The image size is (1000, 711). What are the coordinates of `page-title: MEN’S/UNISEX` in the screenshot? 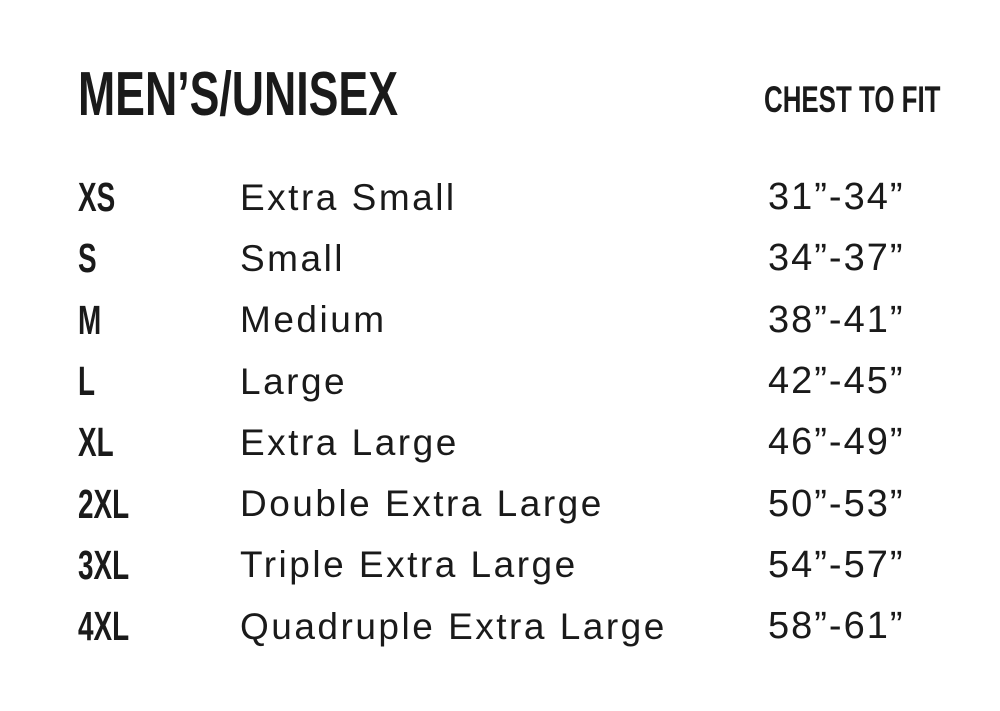 It's located at (238, 94).